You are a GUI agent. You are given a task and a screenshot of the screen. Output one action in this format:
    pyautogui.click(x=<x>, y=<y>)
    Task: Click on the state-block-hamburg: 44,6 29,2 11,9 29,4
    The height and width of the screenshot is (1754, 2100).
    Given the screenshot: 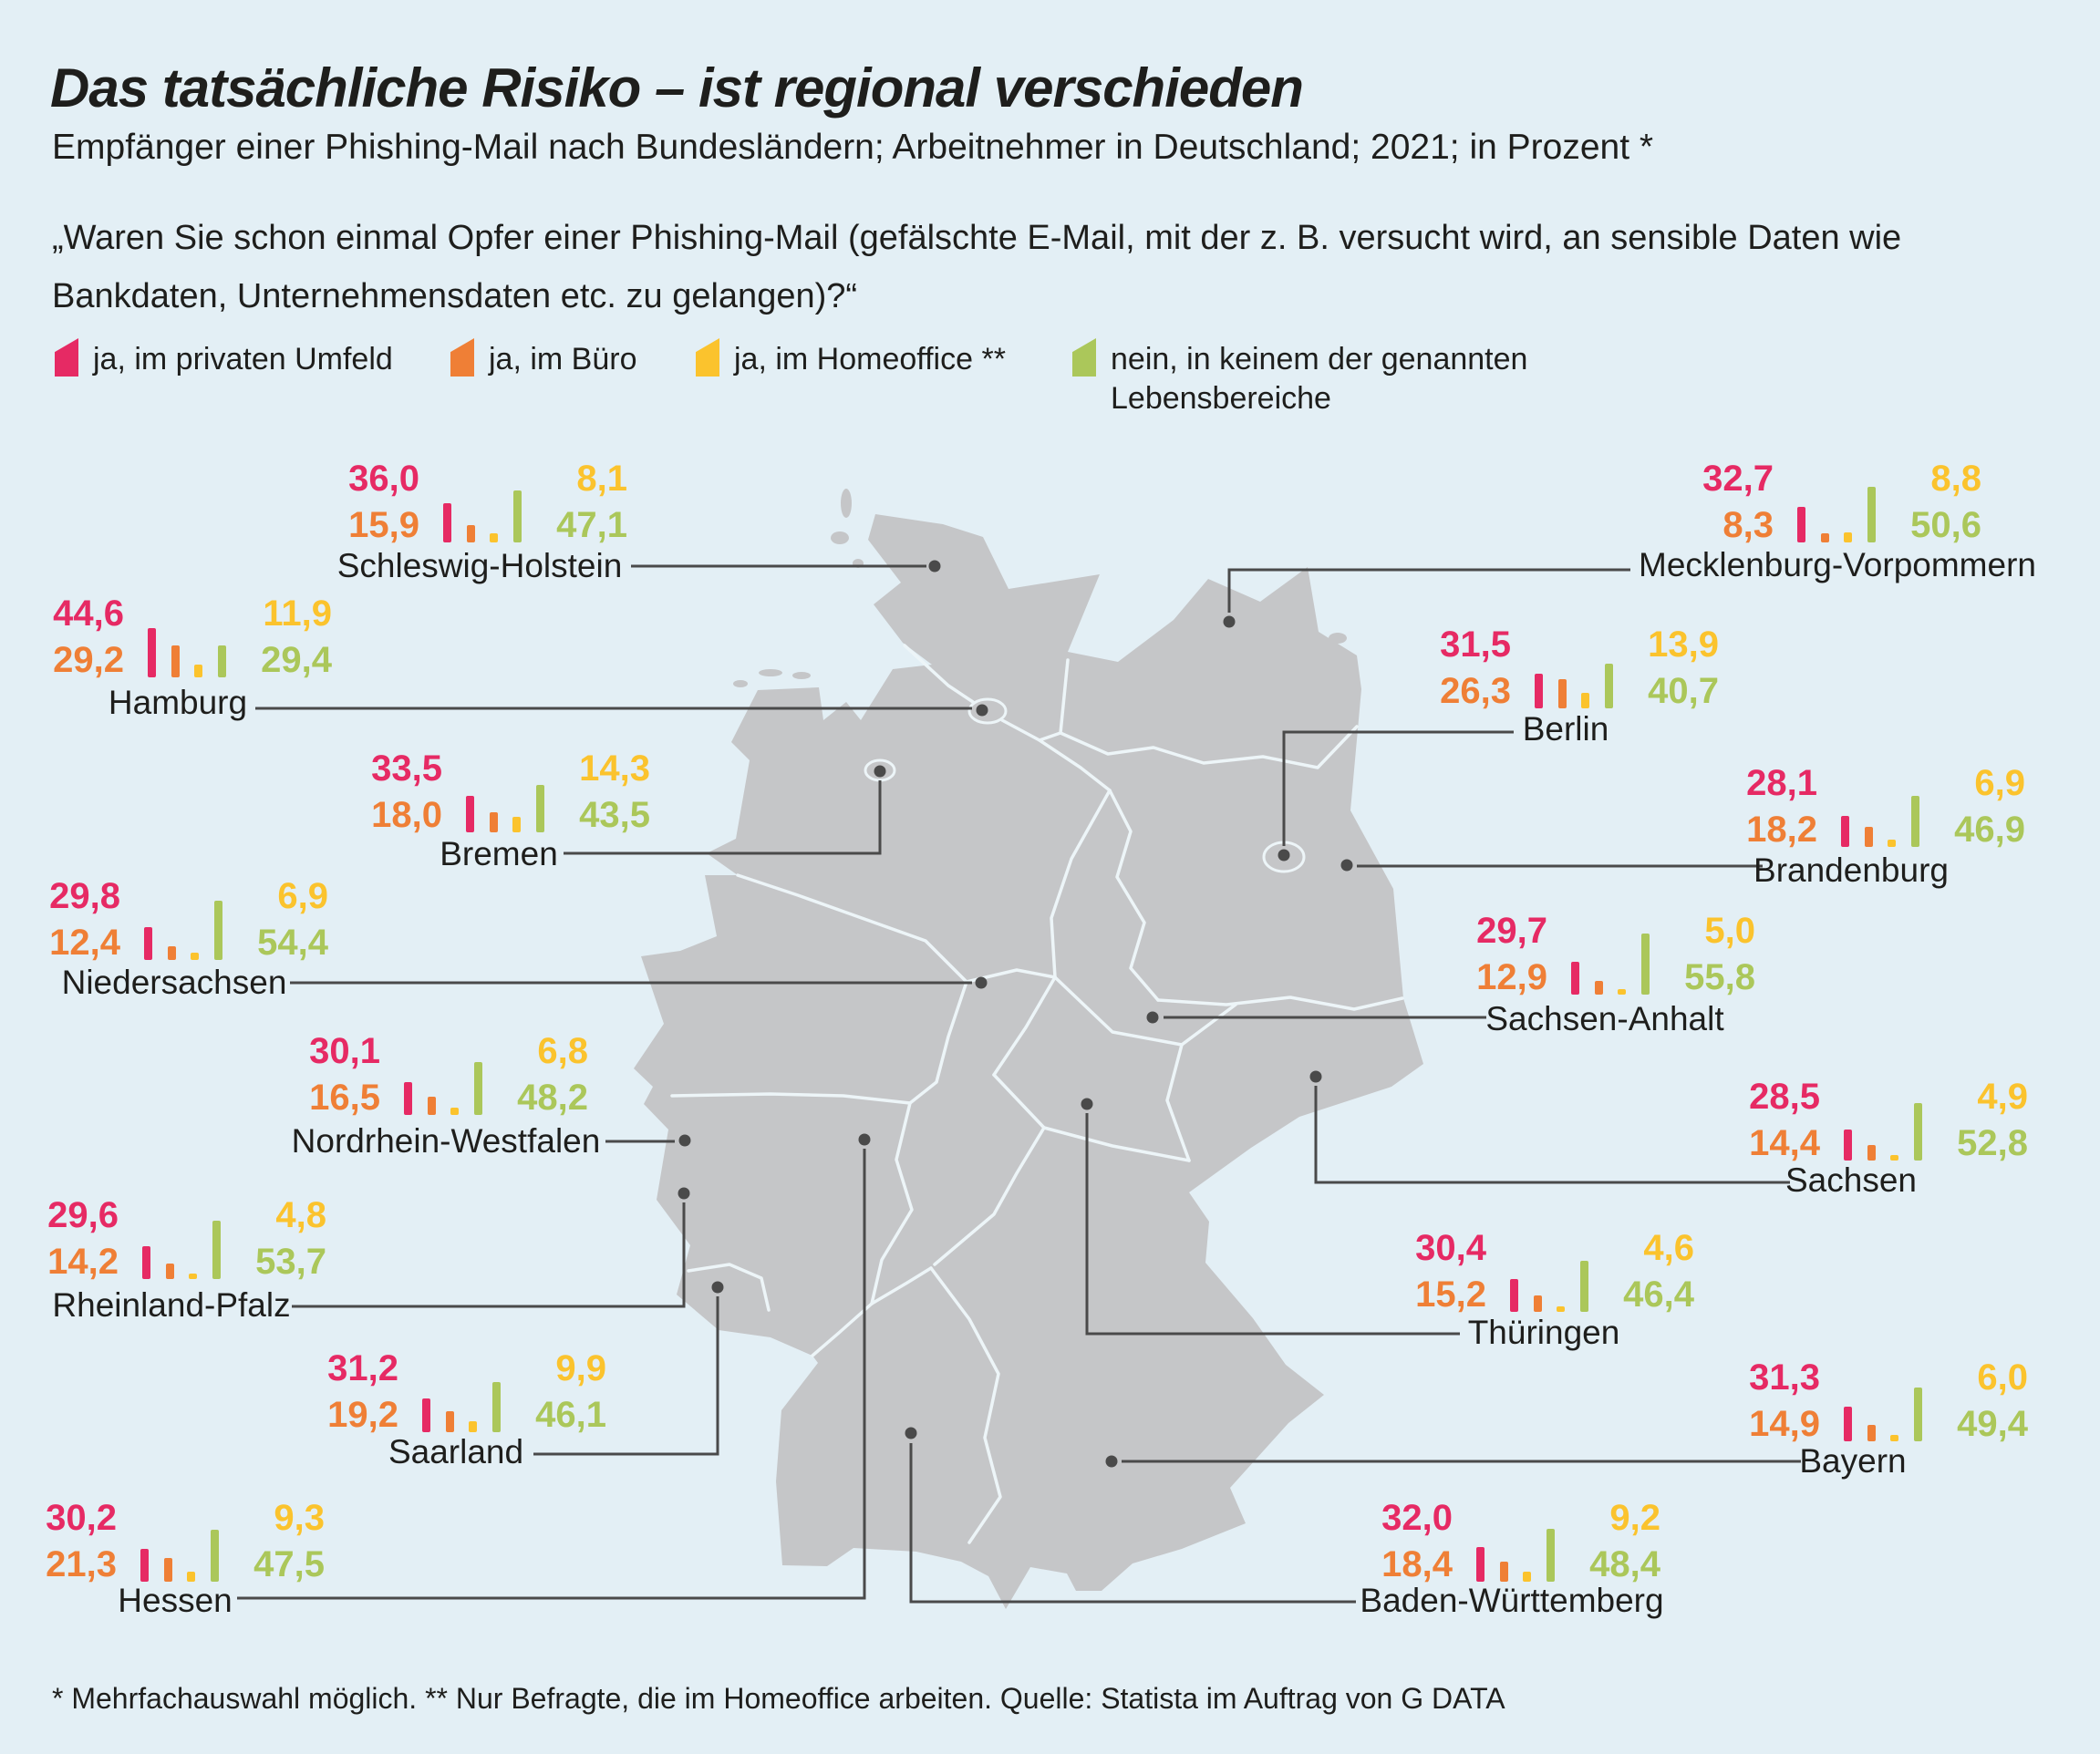 What is the action you would take?
    pyautogui.click(x=180, y=637)
    